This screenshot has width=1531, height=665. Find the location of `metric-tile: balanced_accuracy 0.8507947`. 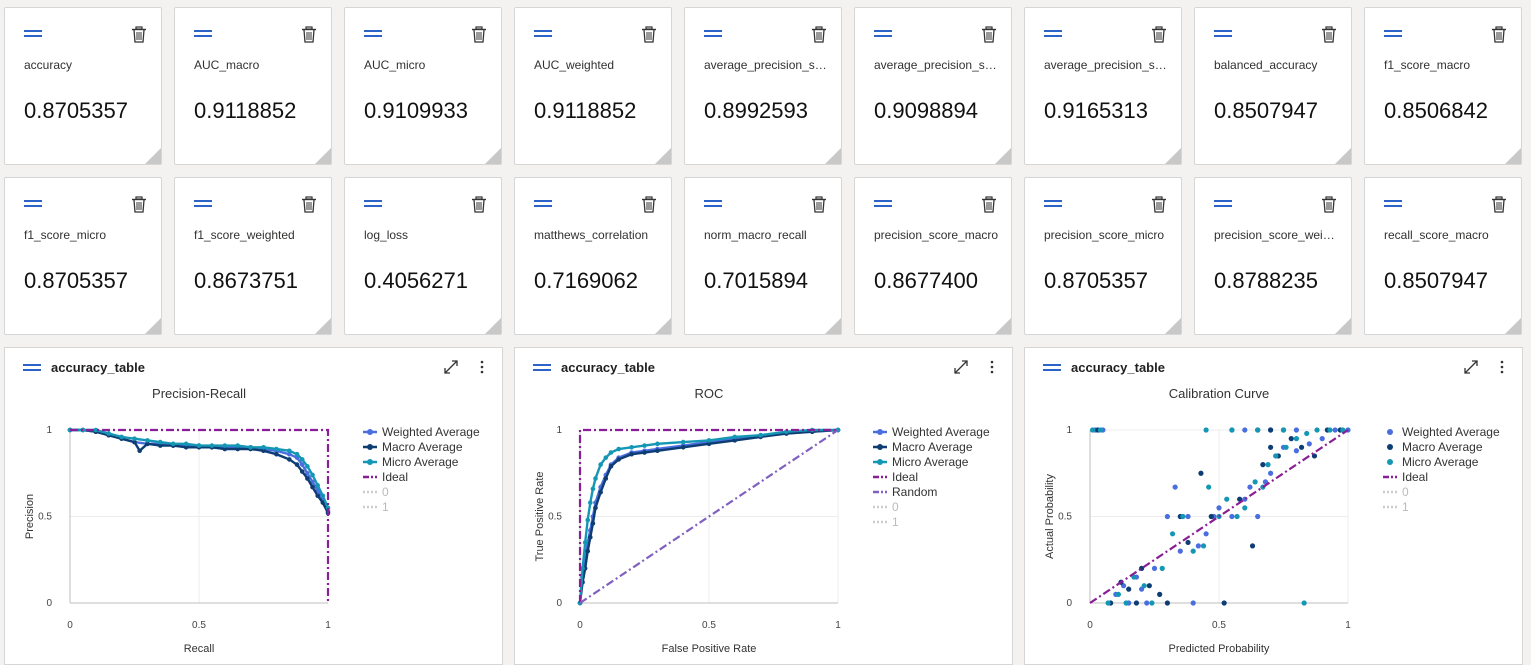

metric-tile: balanced_accuracy 0.8507947 is located at coordinates (1273, 86).